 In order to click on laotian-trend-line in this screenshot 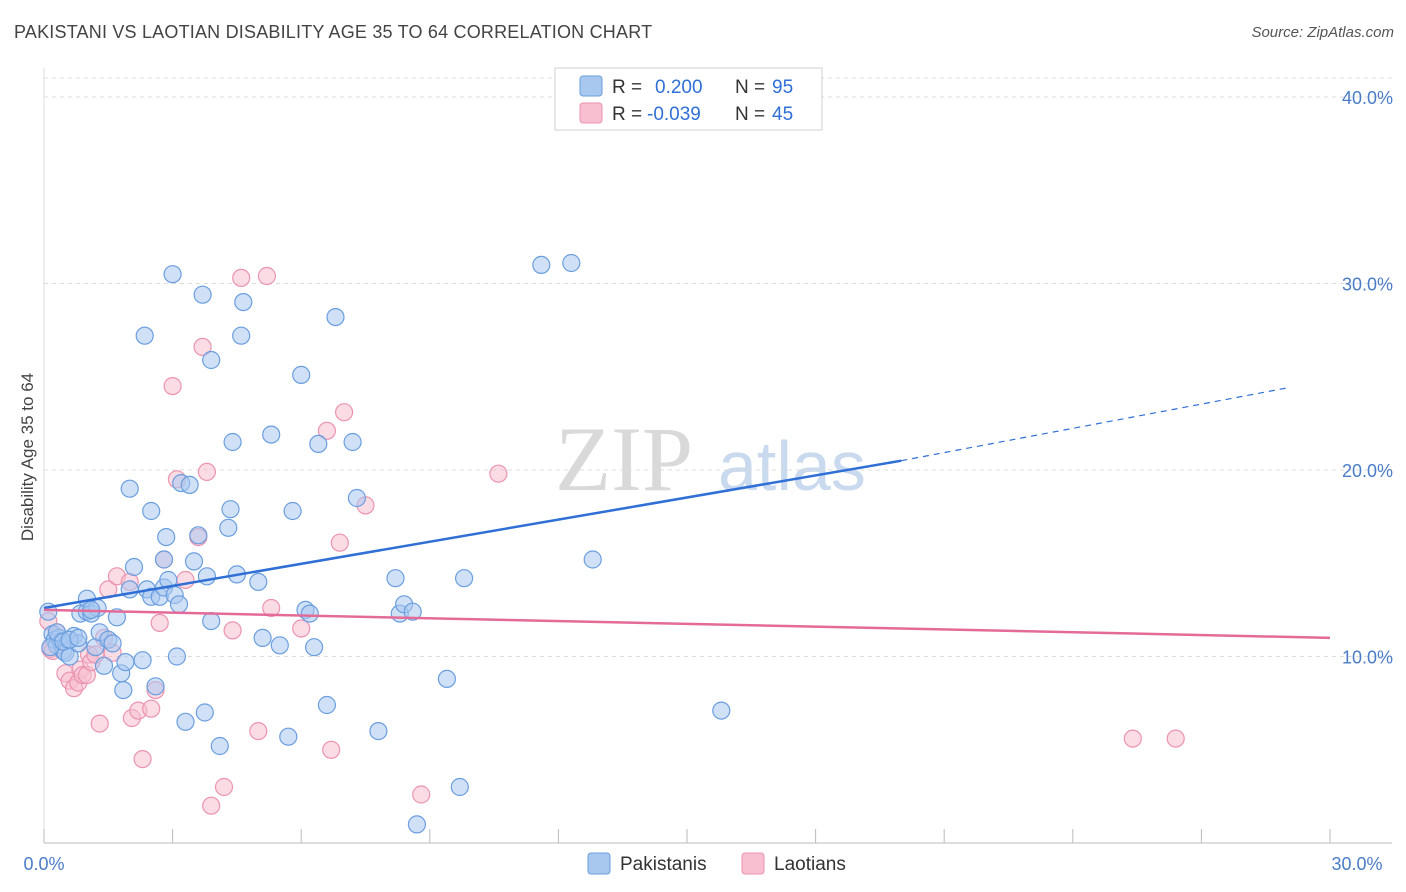, I will do `click(687, 624)`.